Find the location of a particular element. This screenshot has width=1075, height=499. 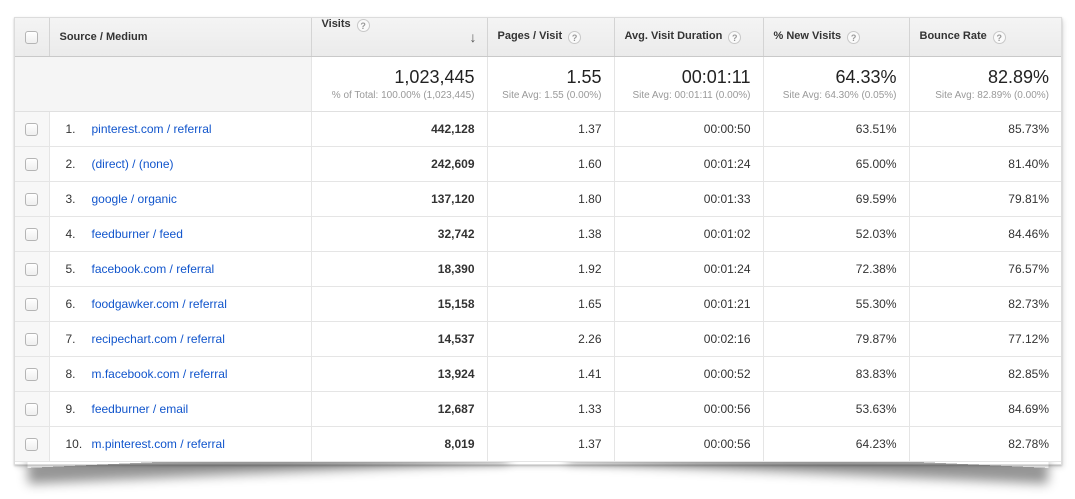

summary-label-cell is located at coordinates (163, 84).